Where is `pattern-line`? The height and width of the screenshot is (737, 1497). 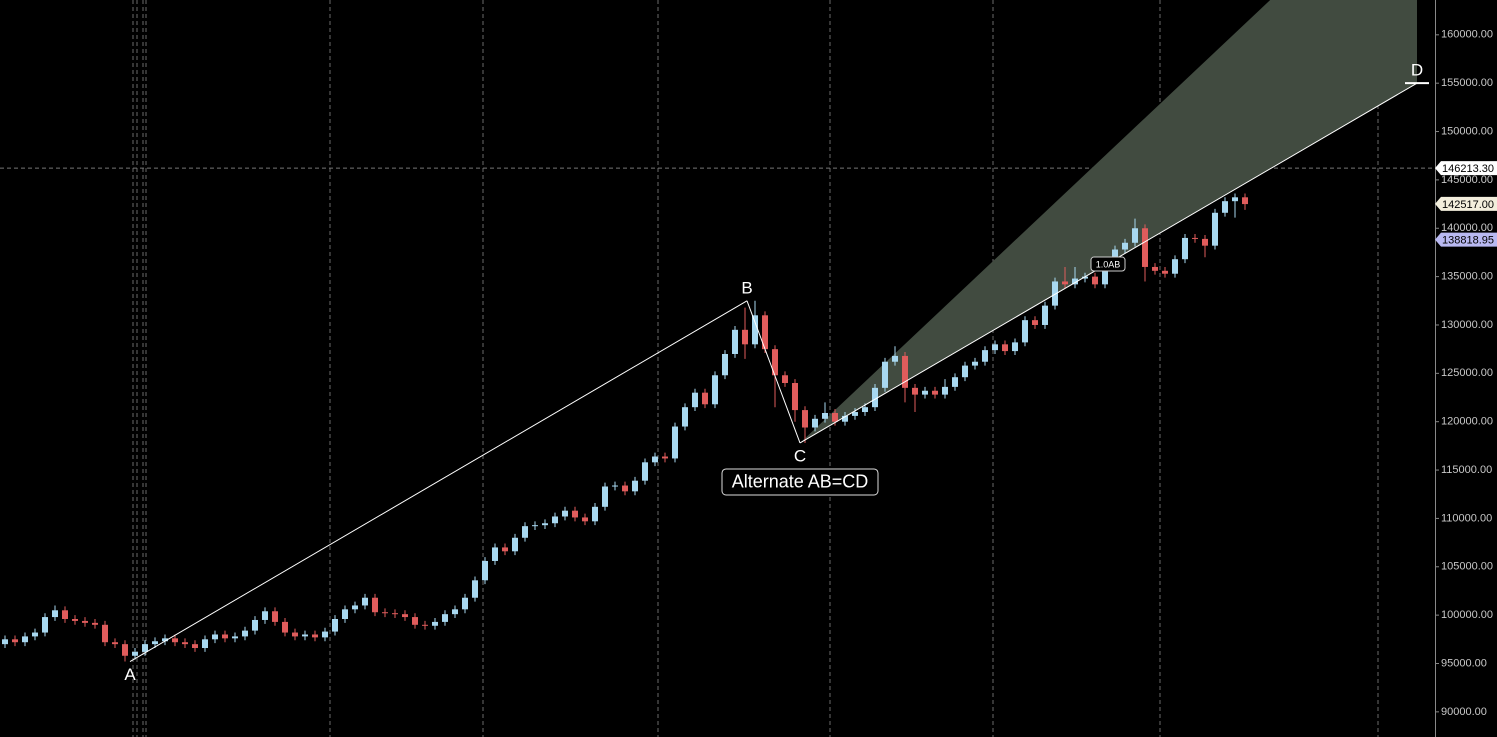
pattern-line is located at coordinates (773, 372).